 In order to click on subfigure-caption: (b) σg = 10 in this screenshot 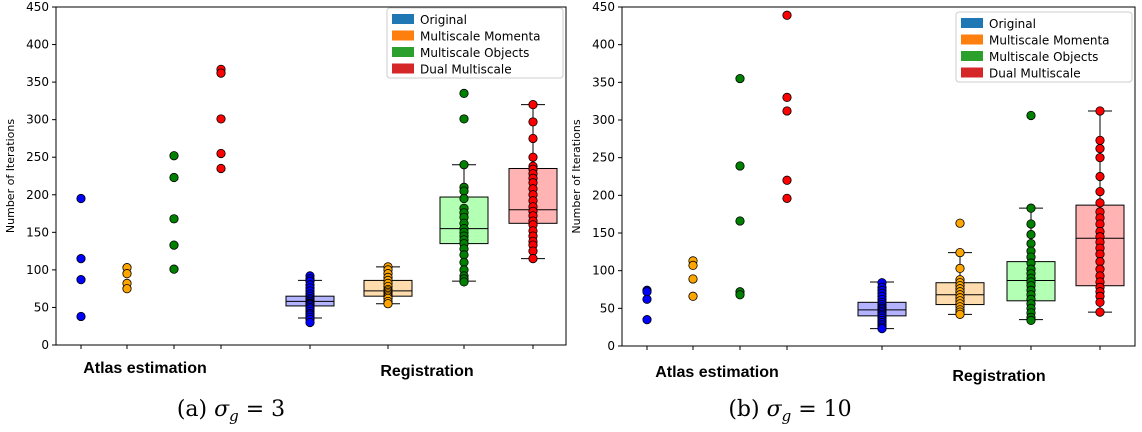, I will do `click(789, 411)`.